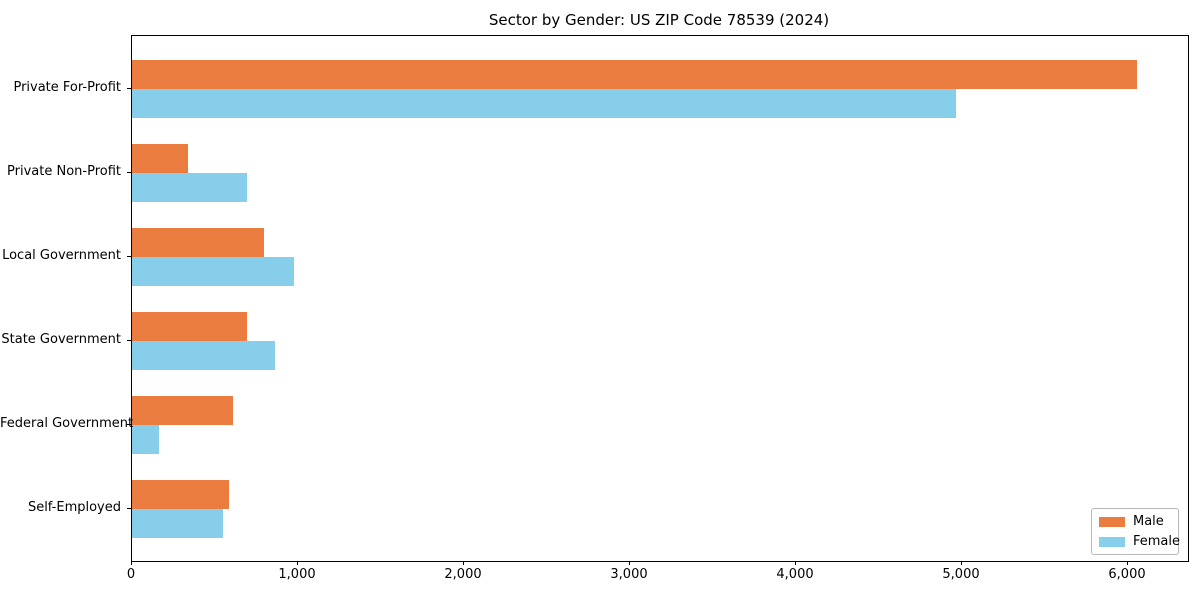  Describe the element at coordinates (961, 574) in the screenshot. I see `xtick-label-6: 5,000` at that location.